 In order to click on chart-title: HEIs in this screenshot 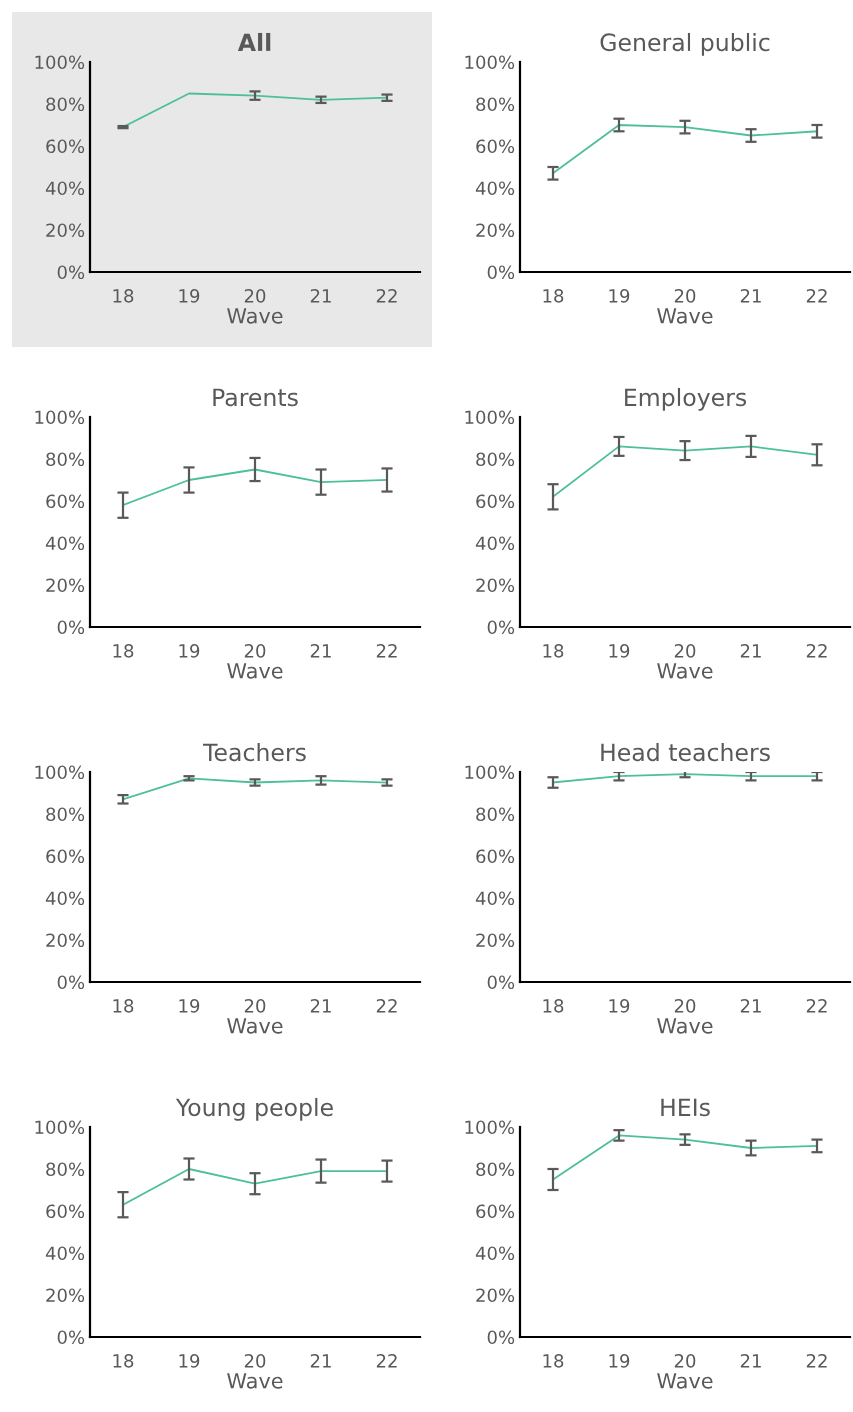, I will do `click(685, 1107)`.